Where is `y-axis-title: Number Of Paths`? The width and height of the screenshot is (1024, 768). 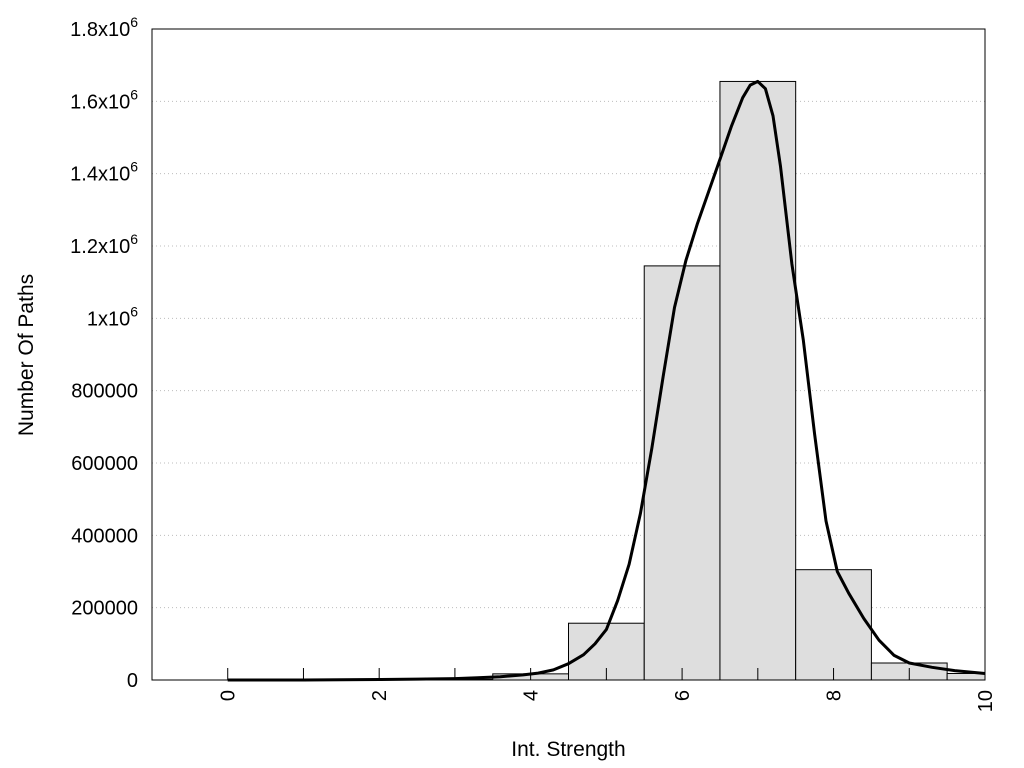
y-axis-title: Number Of Paths is located at coordinates (26, 355).